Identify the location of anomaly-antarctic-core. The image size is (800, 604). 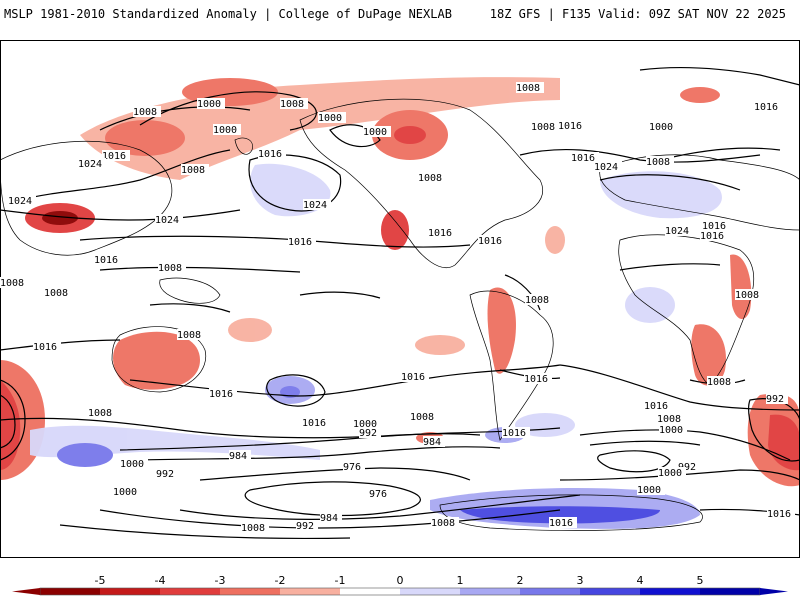
(560, 515).